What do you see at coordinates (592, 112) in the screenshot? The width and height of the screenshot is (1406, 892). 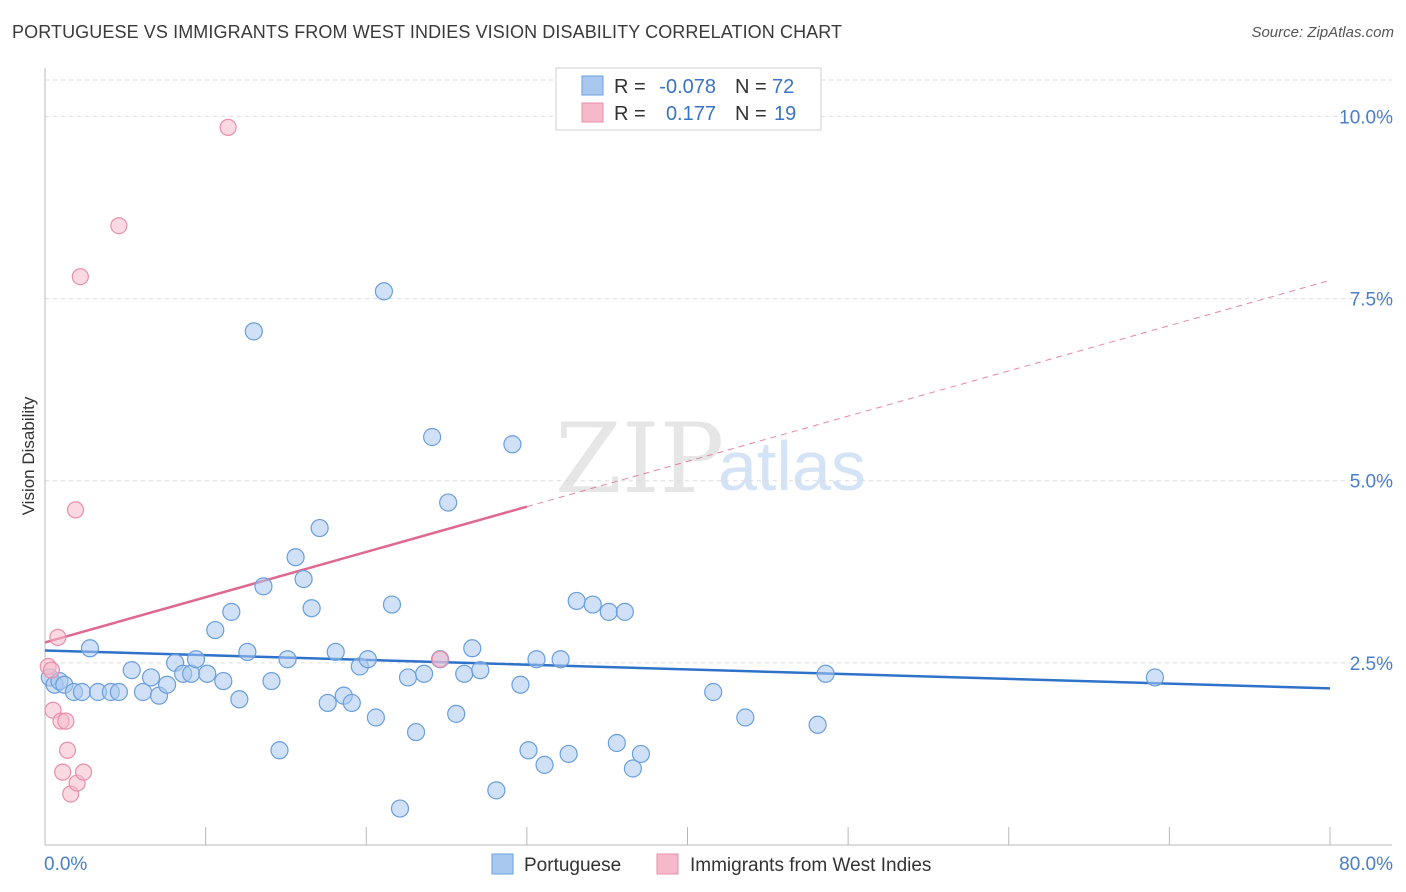 I see `legend-swatch-west-indies` at bounding box center [592, 112].